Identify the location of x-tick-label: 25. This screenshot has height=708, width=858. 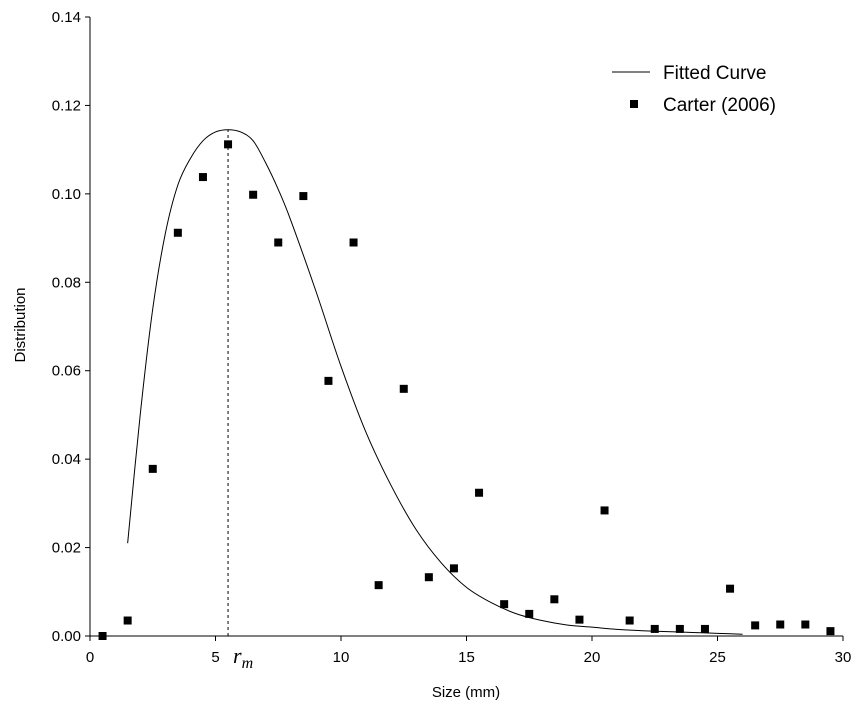
(717, 657).